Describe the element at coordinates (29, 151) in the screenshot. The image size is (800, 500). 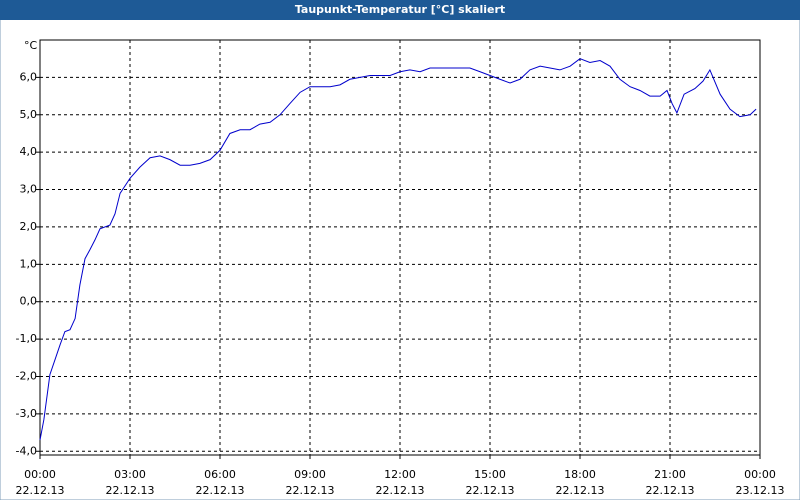
I see `y-tick-label: 4,0` at that location.